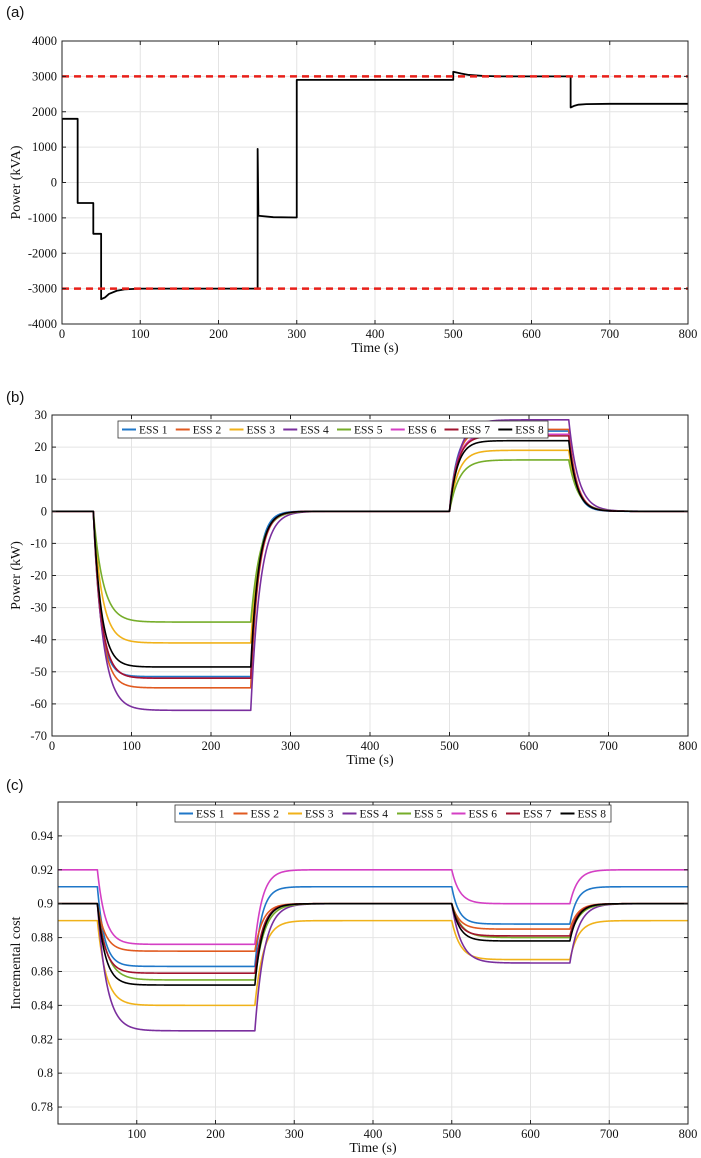 Image resolution: width=701 pixels, height=1158 pixels. Describe the element at coordinates (16, 575) in the screenshot. I see `y-axis-title: Power (kW)` at that location.